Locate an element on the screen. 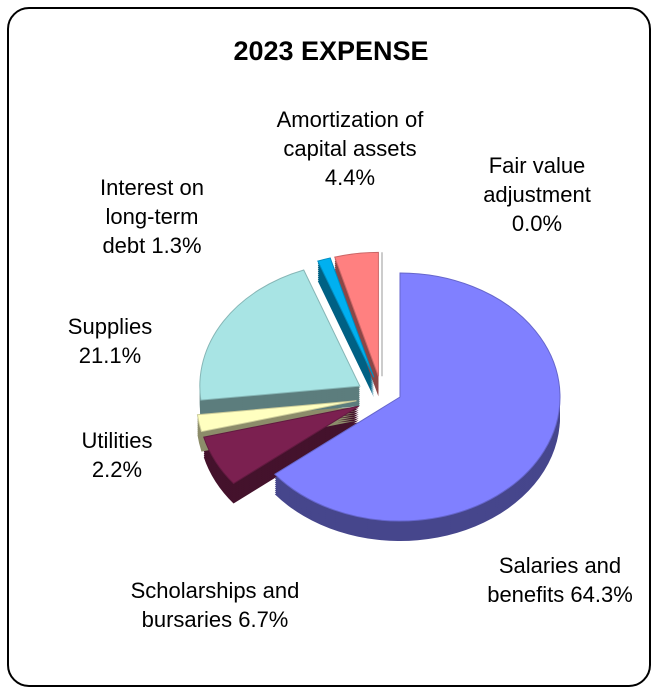 Image resolution: width=662 pixels, height=696 pixels. value-label: 2.2% is located at coordinates (117, 469).